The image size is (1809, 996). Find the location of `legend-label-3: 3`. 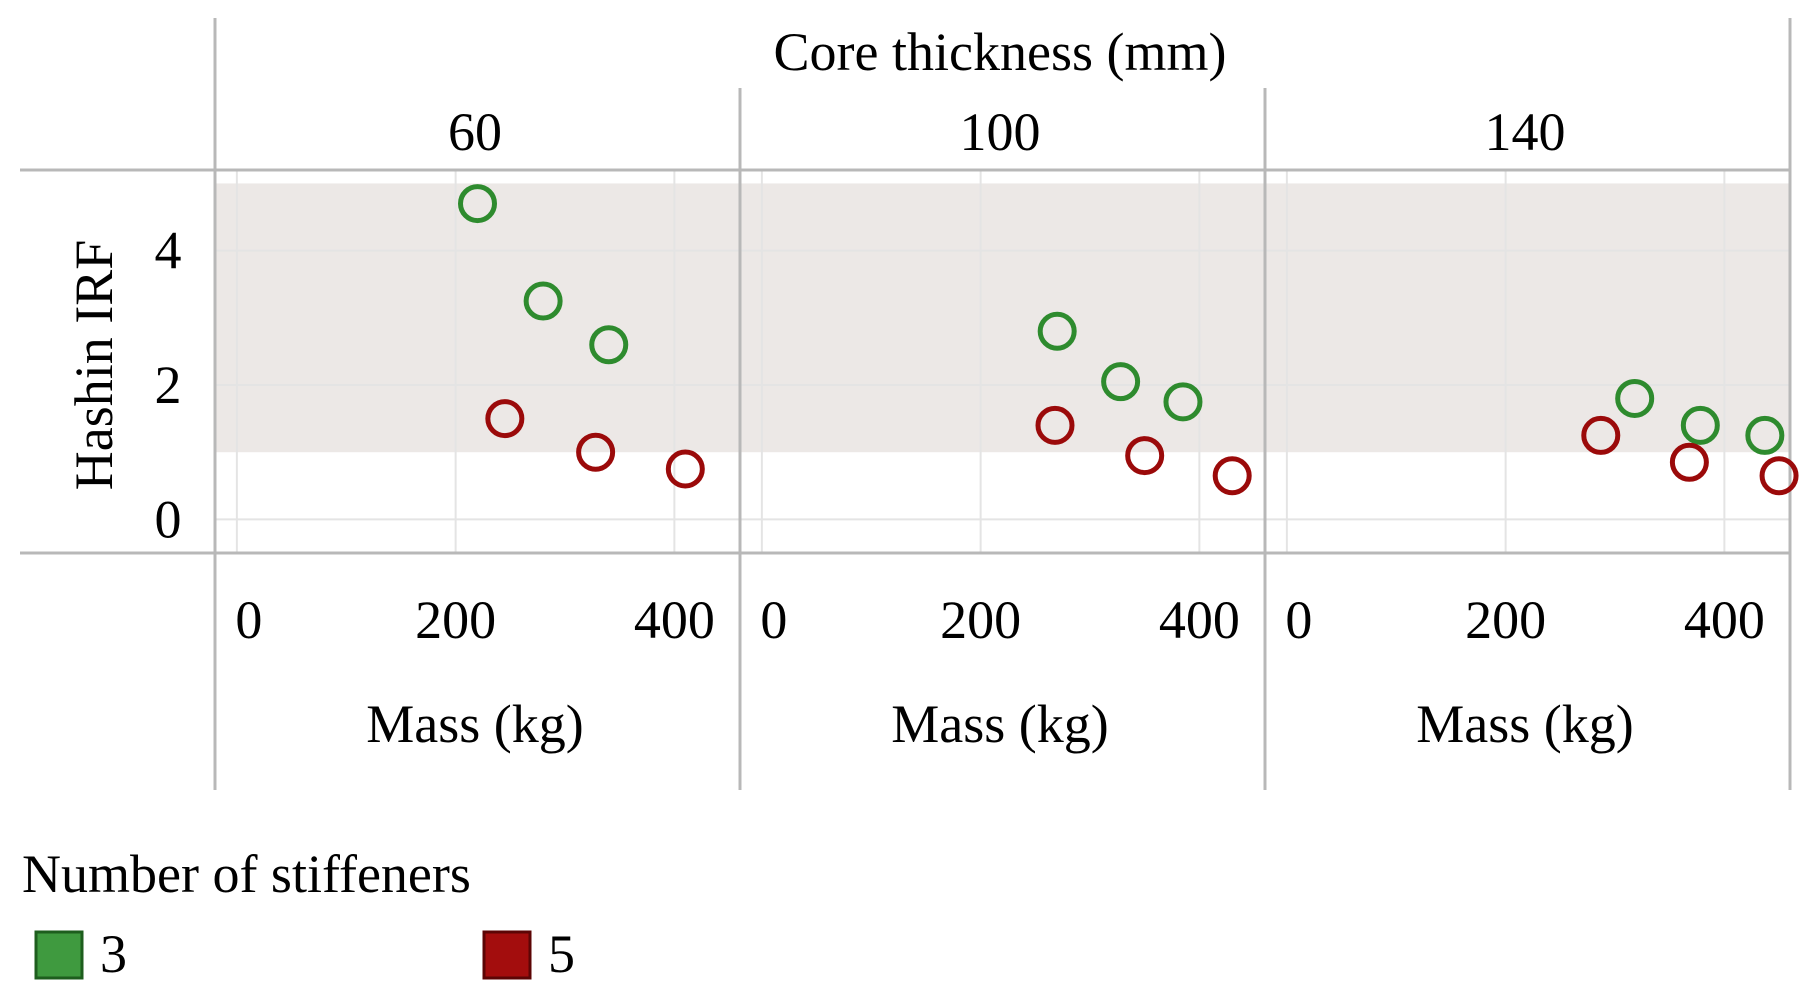

legend-label-3: 3 is located at coordinates (113, 954).